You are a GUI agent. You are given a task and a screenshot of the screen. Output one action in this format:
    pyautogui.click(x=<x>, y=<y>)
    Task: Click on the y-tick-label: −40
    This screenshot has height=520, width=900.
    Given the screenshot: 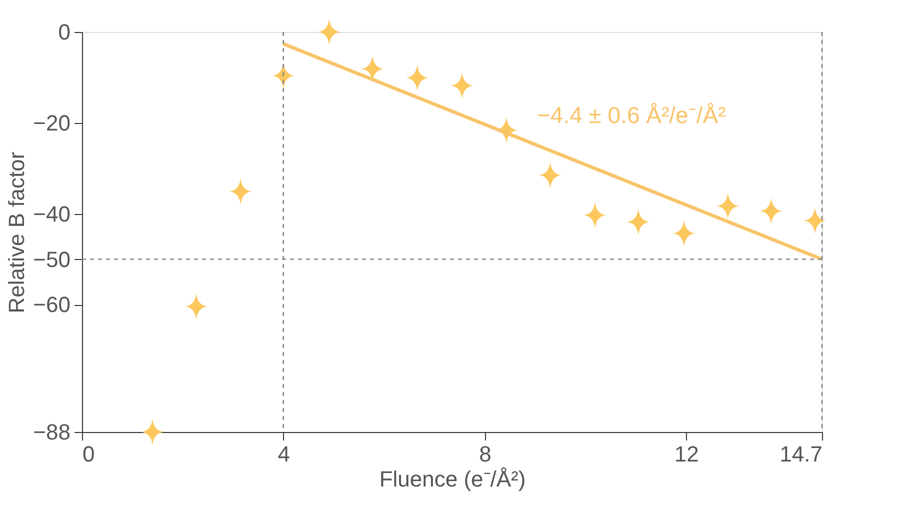 What is the action you would take?
    pyautogui.click(x=51, y=213)
    